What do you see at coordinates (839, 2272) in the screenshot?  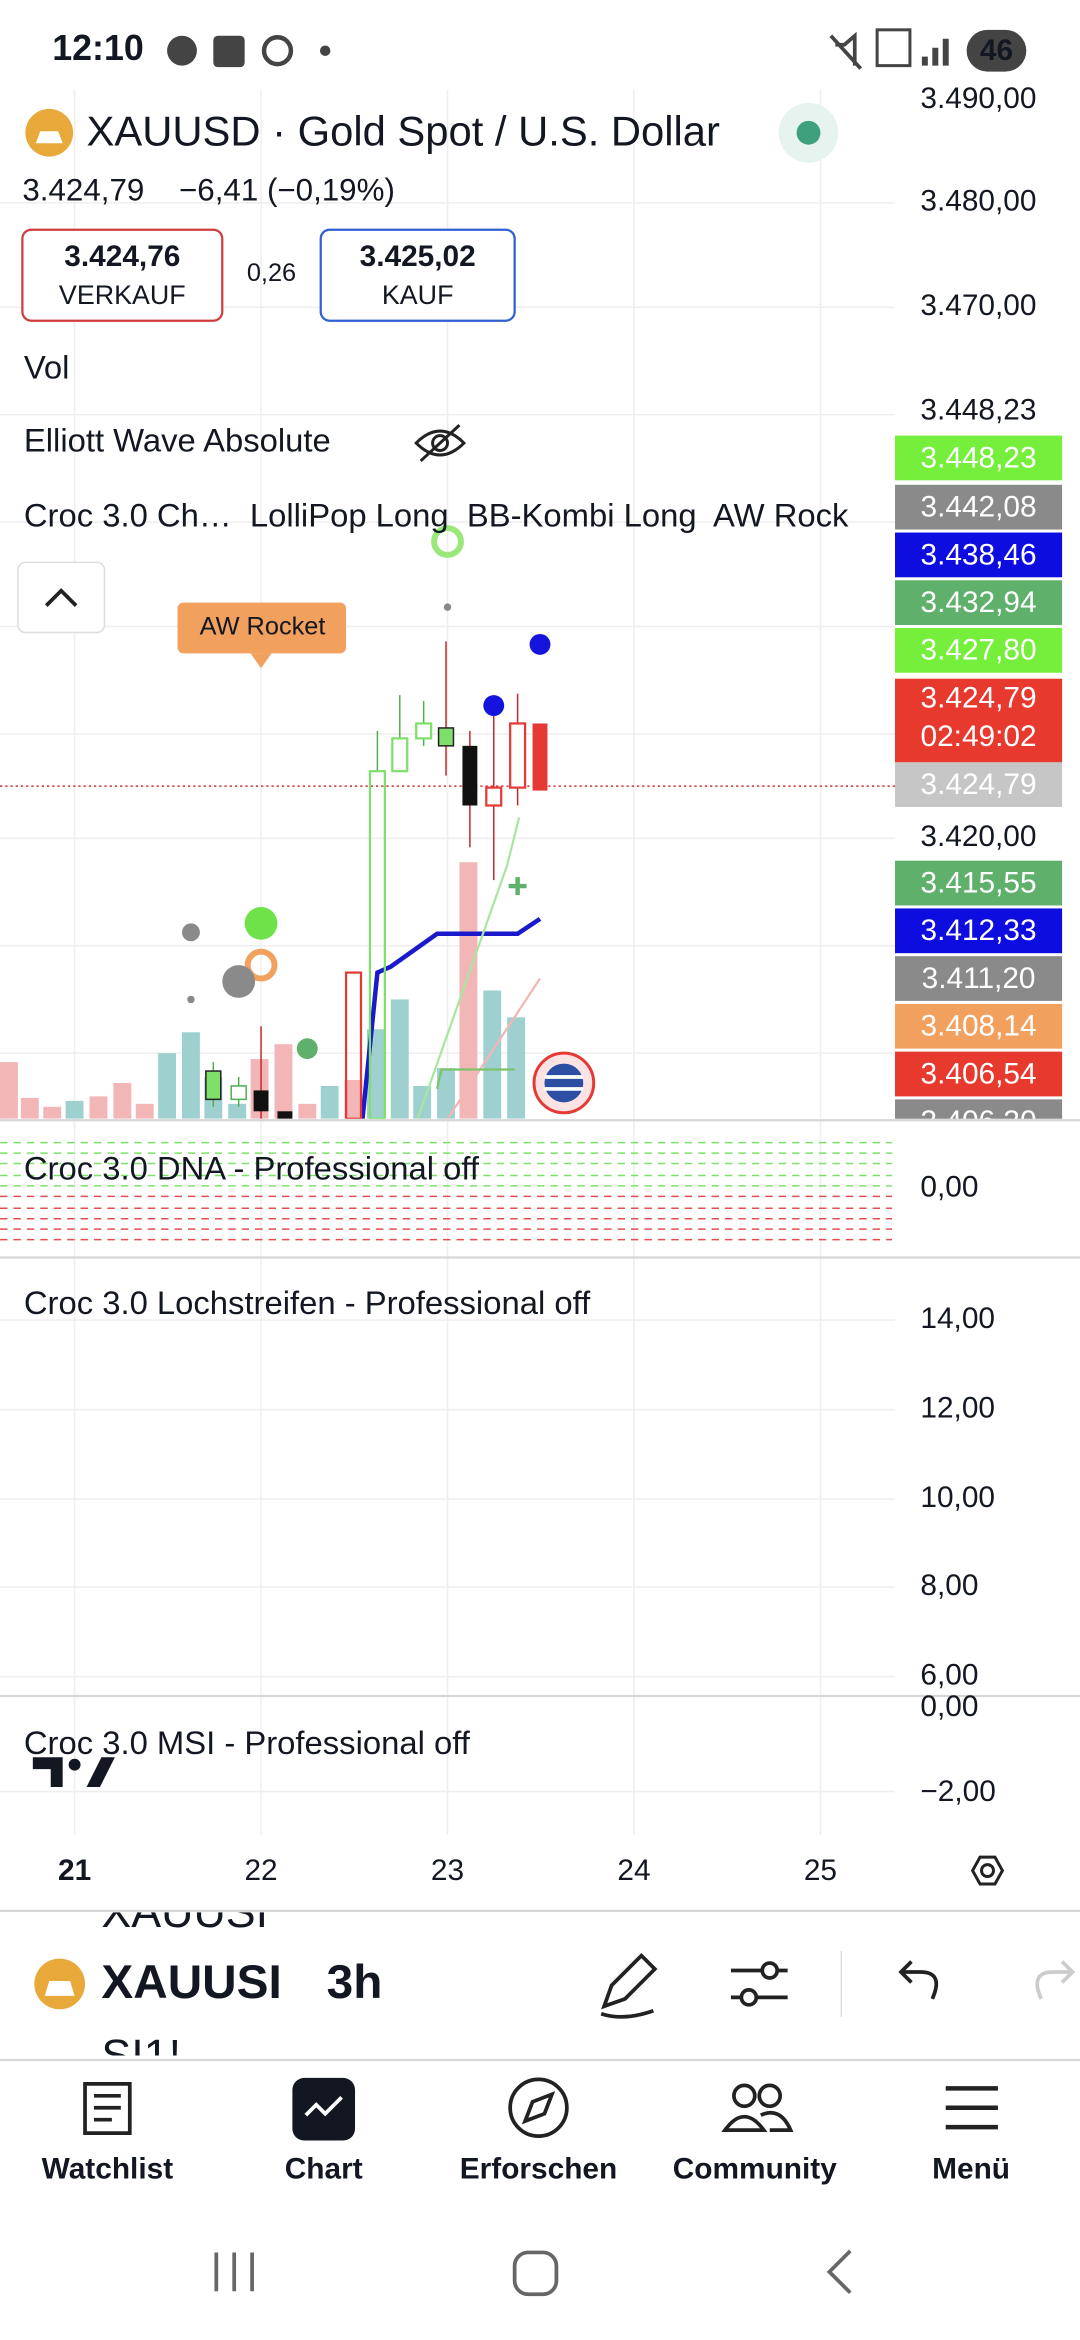 I see `back-button` at bounding box center [839, 2272].